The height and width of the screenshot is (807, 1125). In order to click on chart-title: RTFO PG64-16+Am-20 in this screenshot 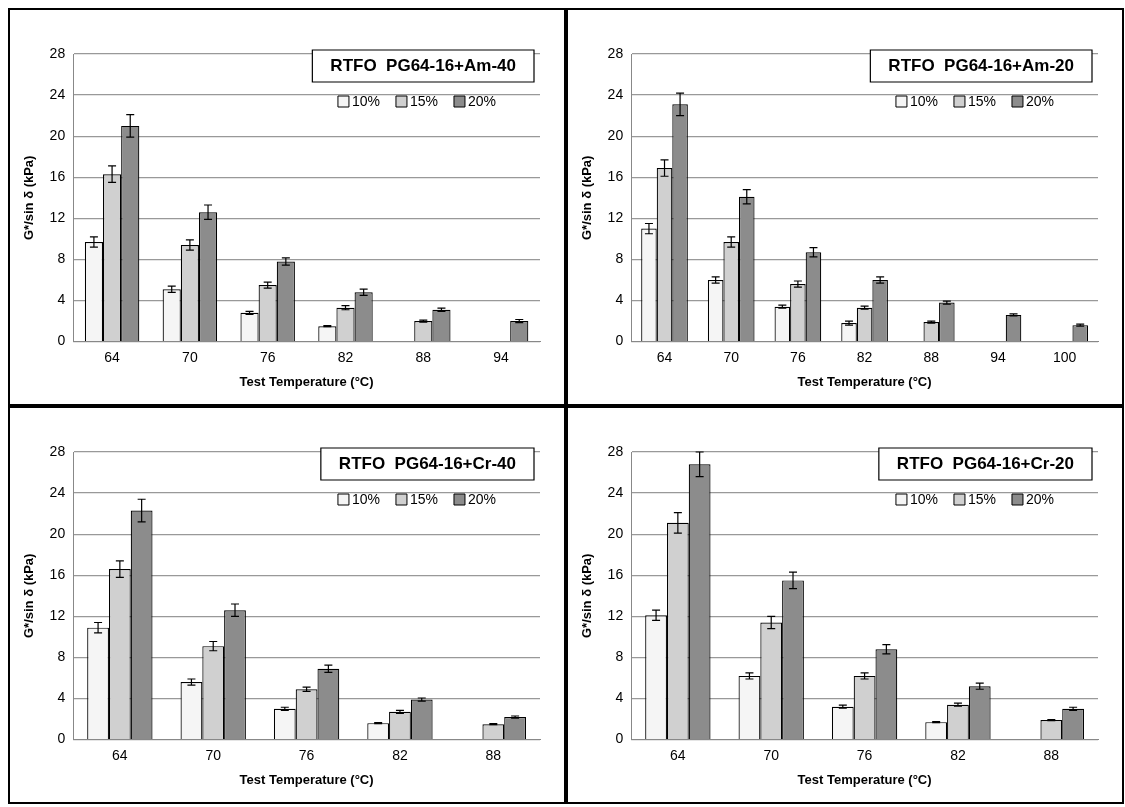, I will do `click(981, 65)`.